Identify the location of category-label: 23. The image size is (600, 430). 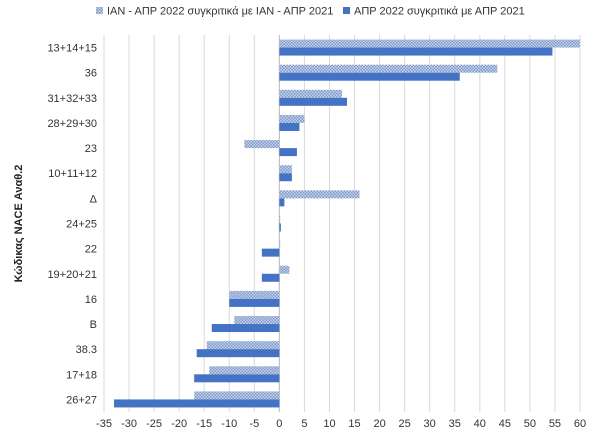
(91, 149).